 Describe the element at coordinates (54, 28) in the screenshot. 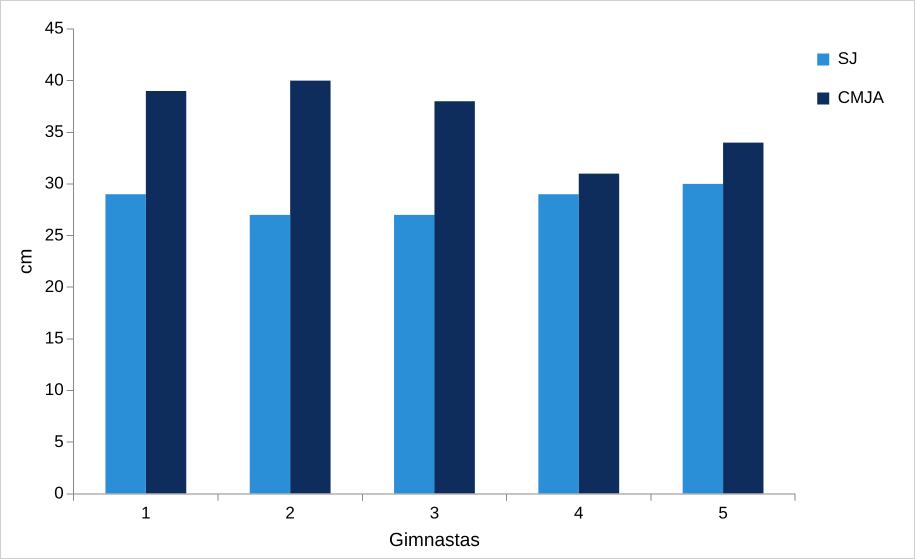

I see `y-tick-label: 45` at that location.